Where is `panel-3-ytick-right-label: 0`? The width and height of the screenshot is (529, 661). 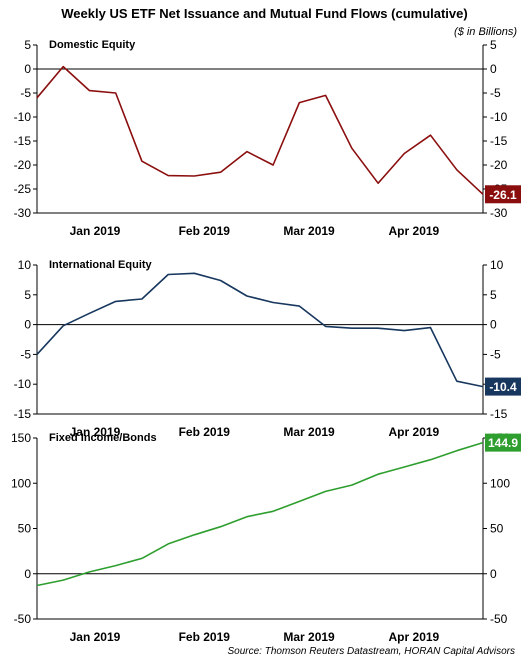 panel-3-ytick-right-label: 0 is located at coordinates (493, 574).